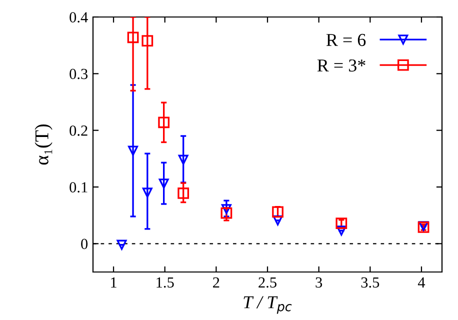 This screenshot has height=320, width=458. What do you see at coordinates (268, 305) in the screenshot?
I see `x-axis-title: T / T$_{pc}$` at bounding box center [268, 305].